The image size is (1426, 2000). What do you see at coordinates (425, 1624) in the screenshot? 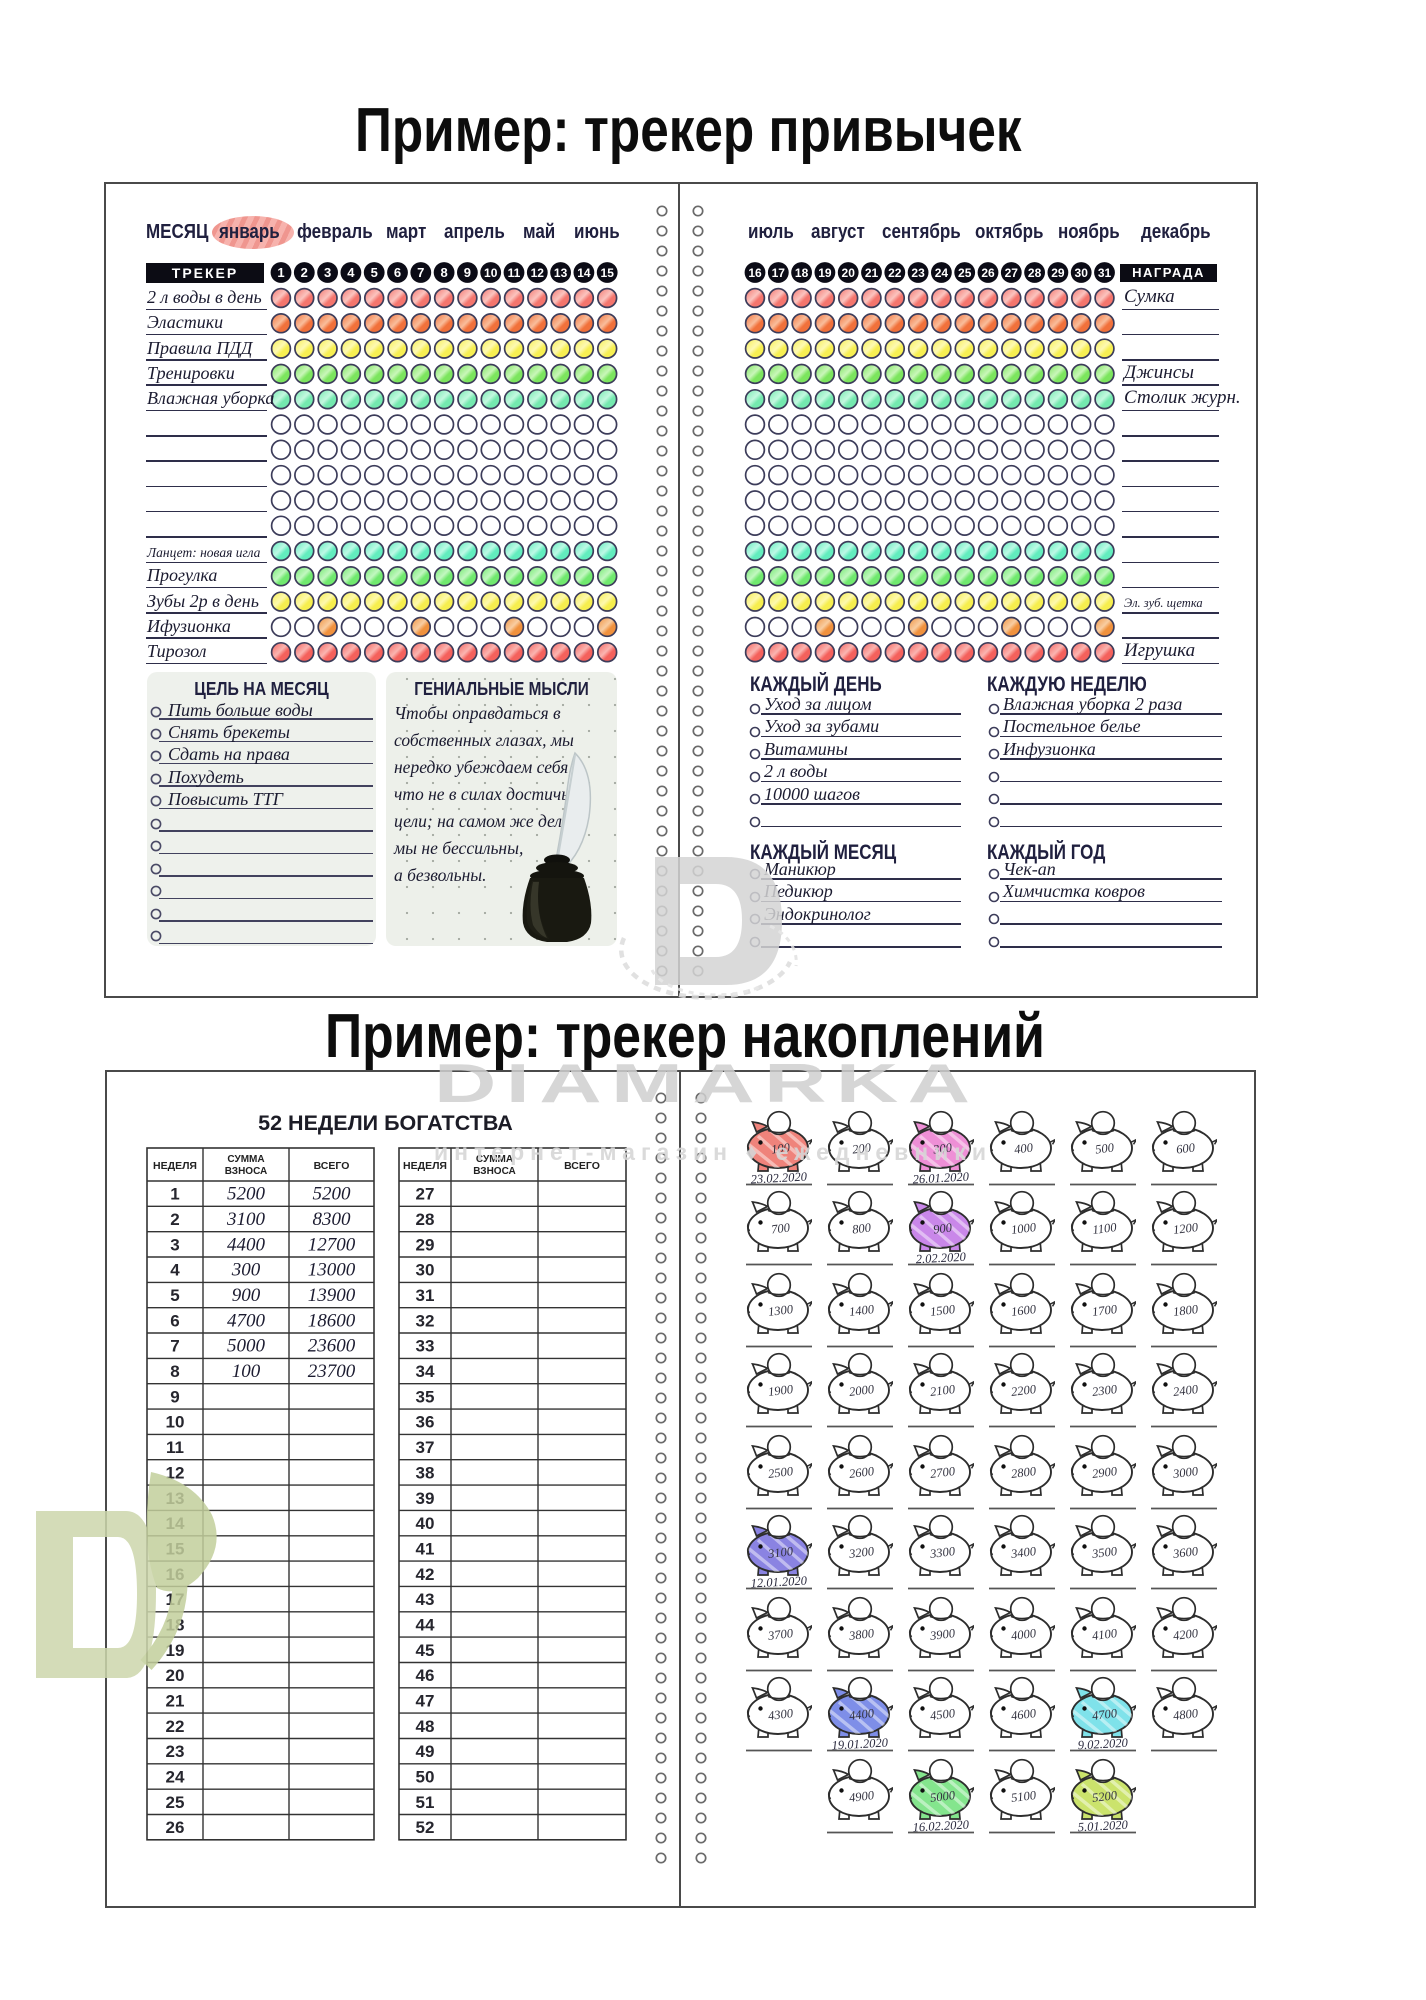
I see `svg-text: 44` at bounding box center [425, 1624].